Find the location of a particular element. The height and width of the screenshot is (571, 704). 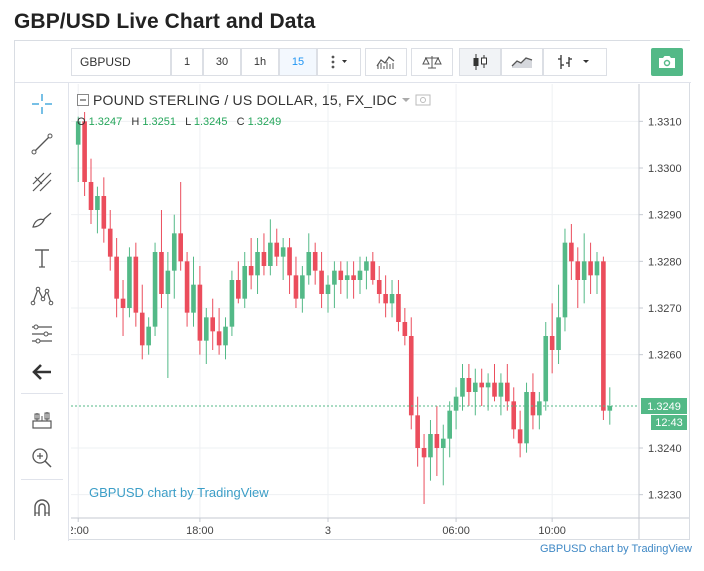

ruler-icon is located at coordinates (42, 420).